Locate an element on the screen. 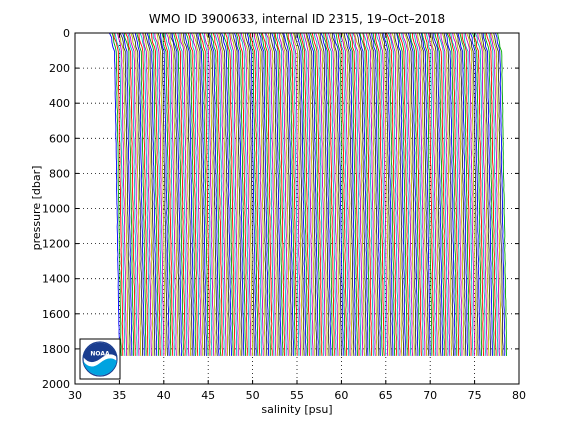  y-axis-label: pressure [dbar] is located at coordinates (36, 208).